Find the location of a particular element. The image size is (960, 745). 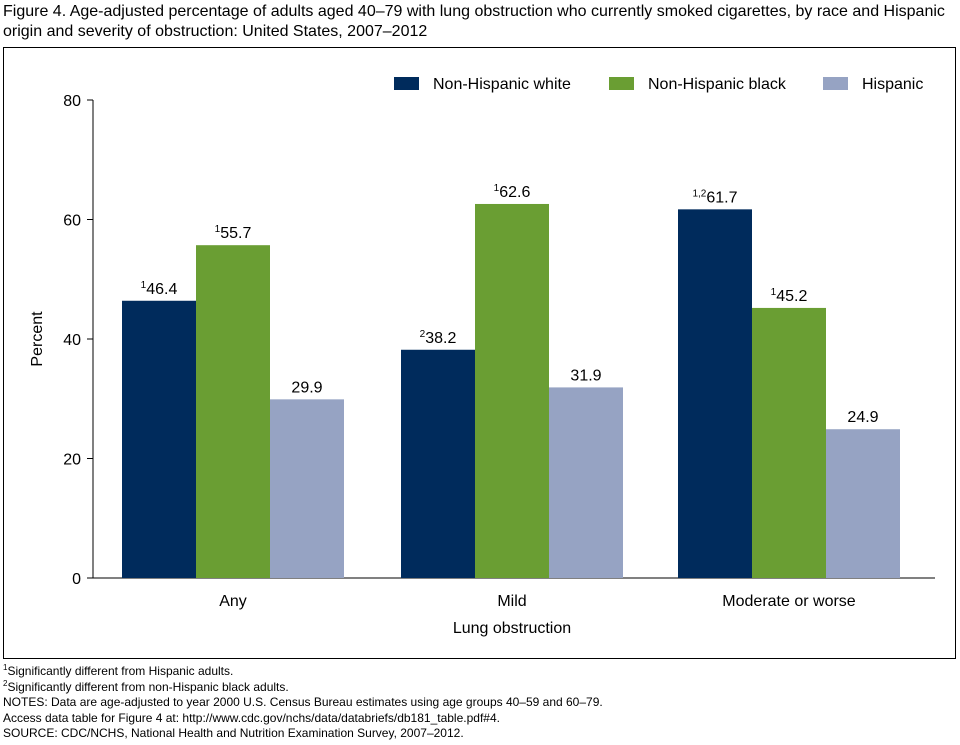

data-label: 145.2 is located at coordinates (789, 296).